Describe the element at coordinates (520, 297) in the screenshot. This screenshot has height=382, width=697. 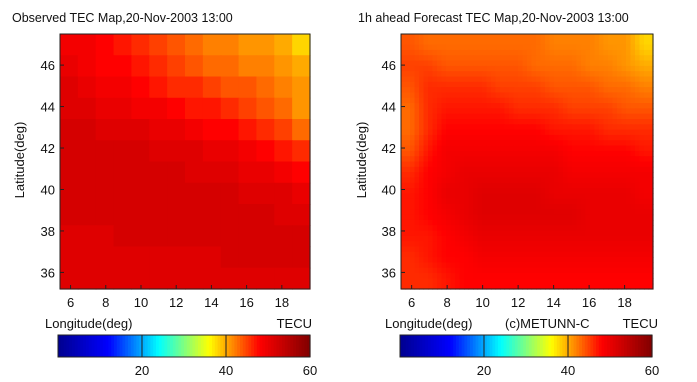
I see `x-tick-labels: 6 8 10 12 14 16 18` at that location.